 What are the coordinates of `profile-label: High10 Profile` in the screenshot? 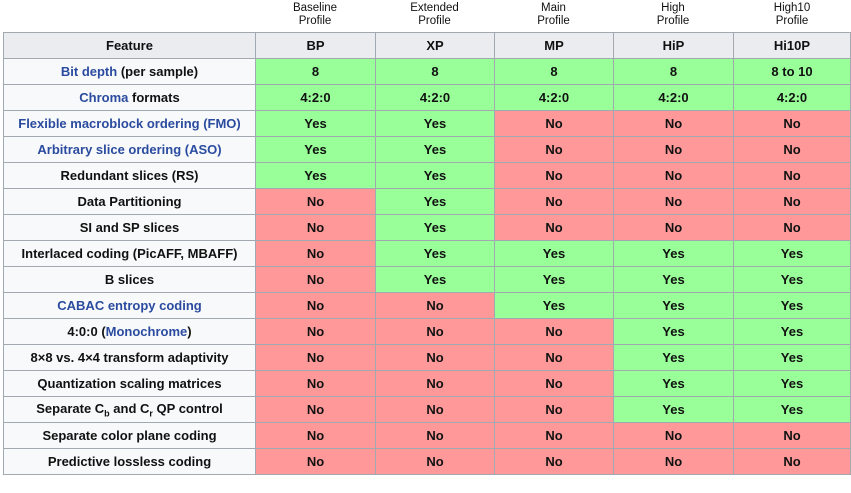 It's located at (792, 17).